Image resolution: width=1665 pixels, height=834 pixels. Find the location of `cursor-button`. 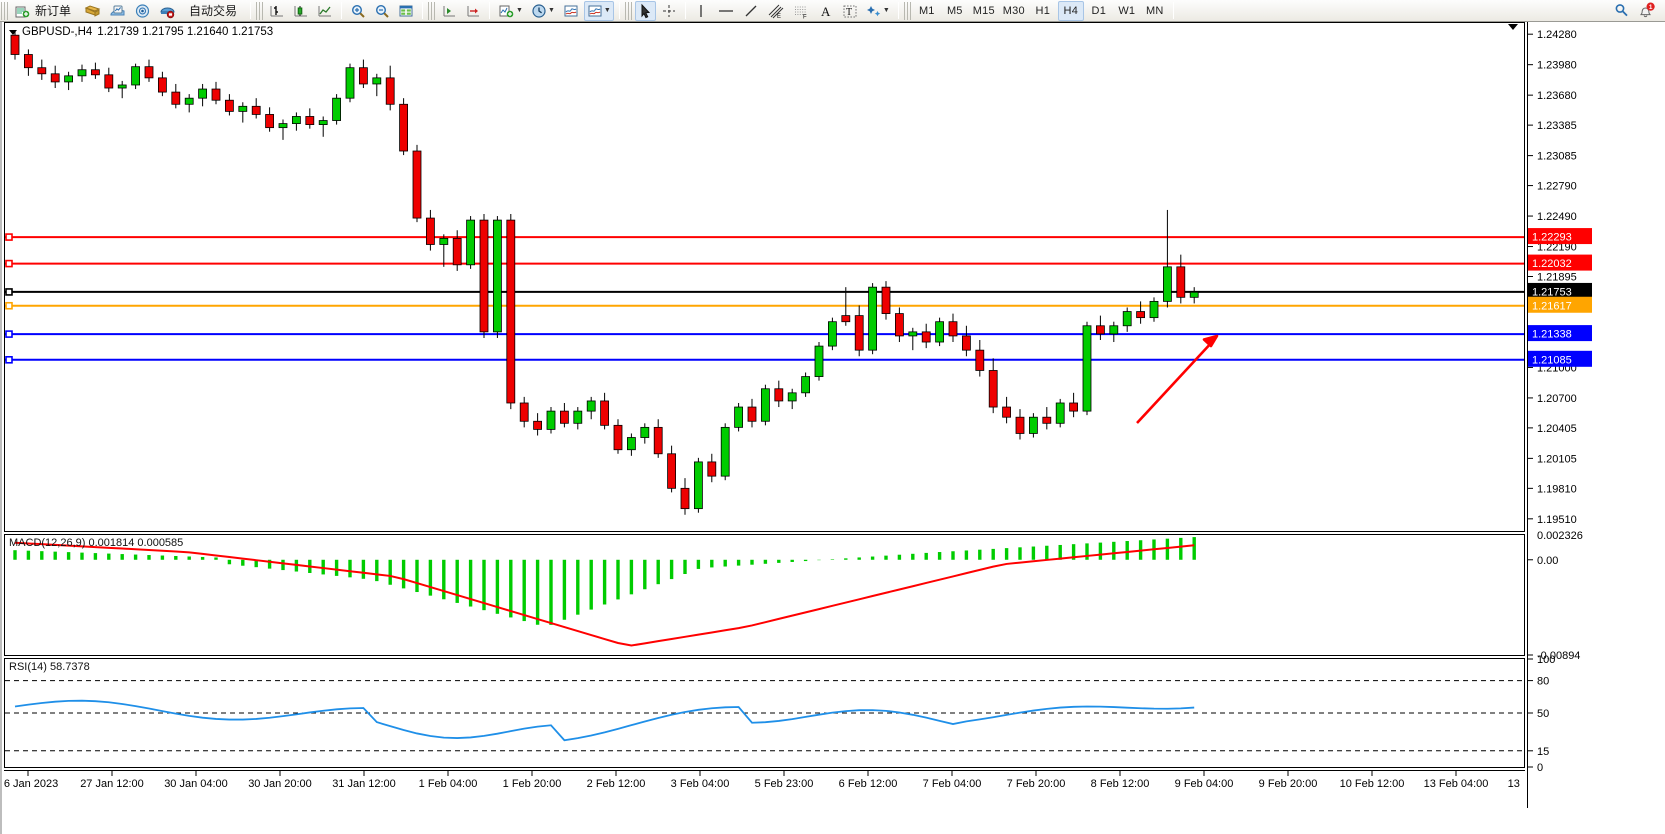

cursor-button is located at coordinates (645, 10).